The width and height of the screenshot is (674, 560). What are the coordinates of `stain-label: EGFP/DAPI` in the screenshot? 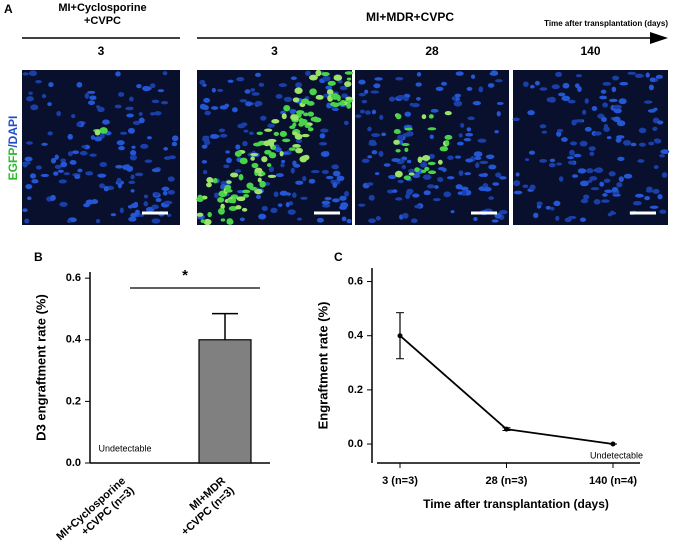 It's located at (13, 148).